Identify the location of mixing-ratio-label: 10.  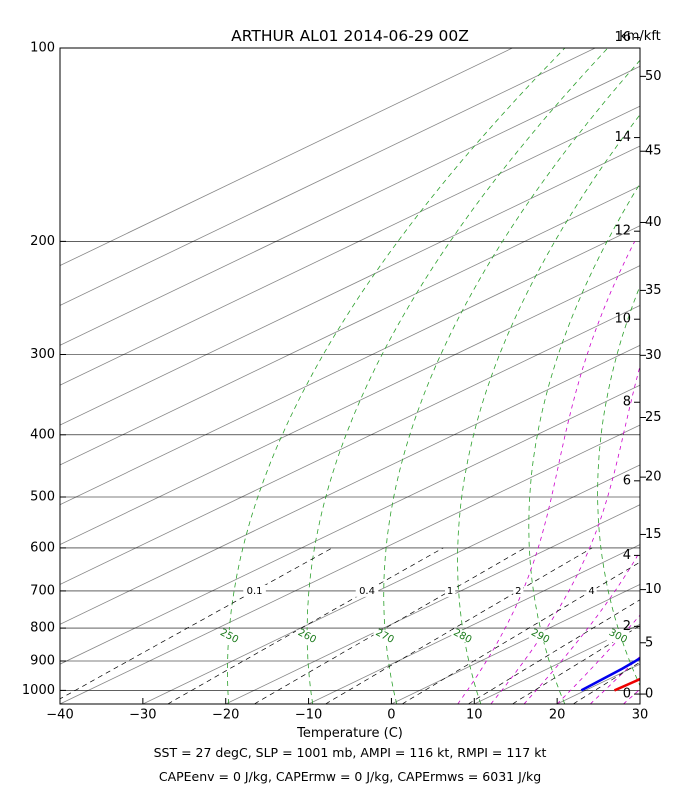
(695, 591).